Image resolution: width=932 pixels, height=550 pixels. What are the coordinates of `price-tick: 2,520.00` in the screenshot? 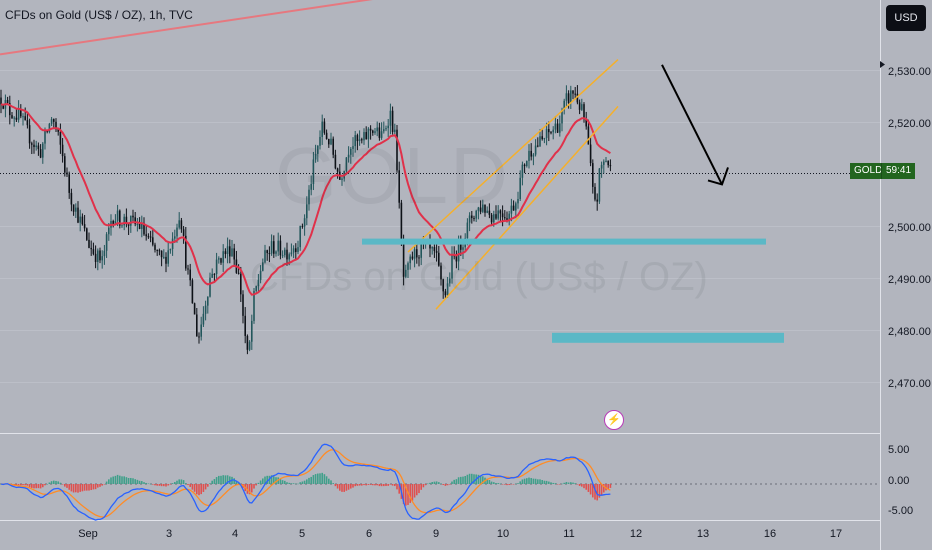 It's located at (909, 124).